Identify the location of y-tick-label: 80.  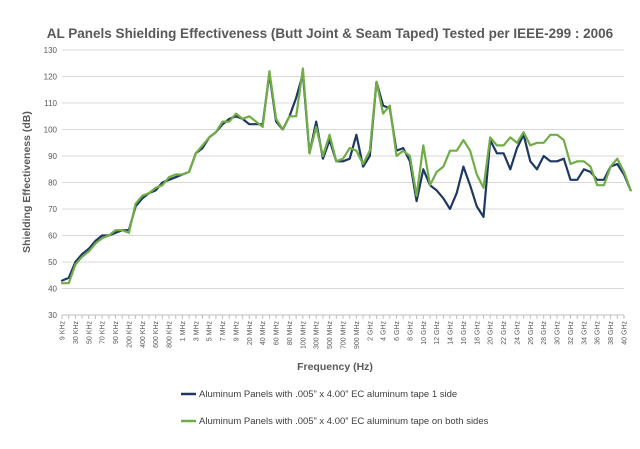
(52, 183).